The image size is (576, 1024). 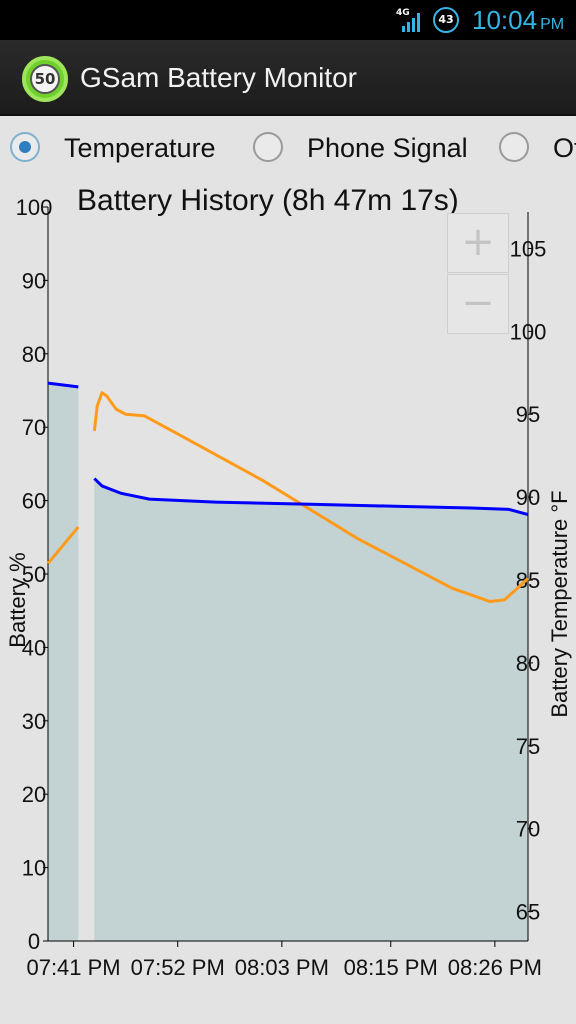 I want to click on zoom-in-button: +, so click(x=478, y=243).